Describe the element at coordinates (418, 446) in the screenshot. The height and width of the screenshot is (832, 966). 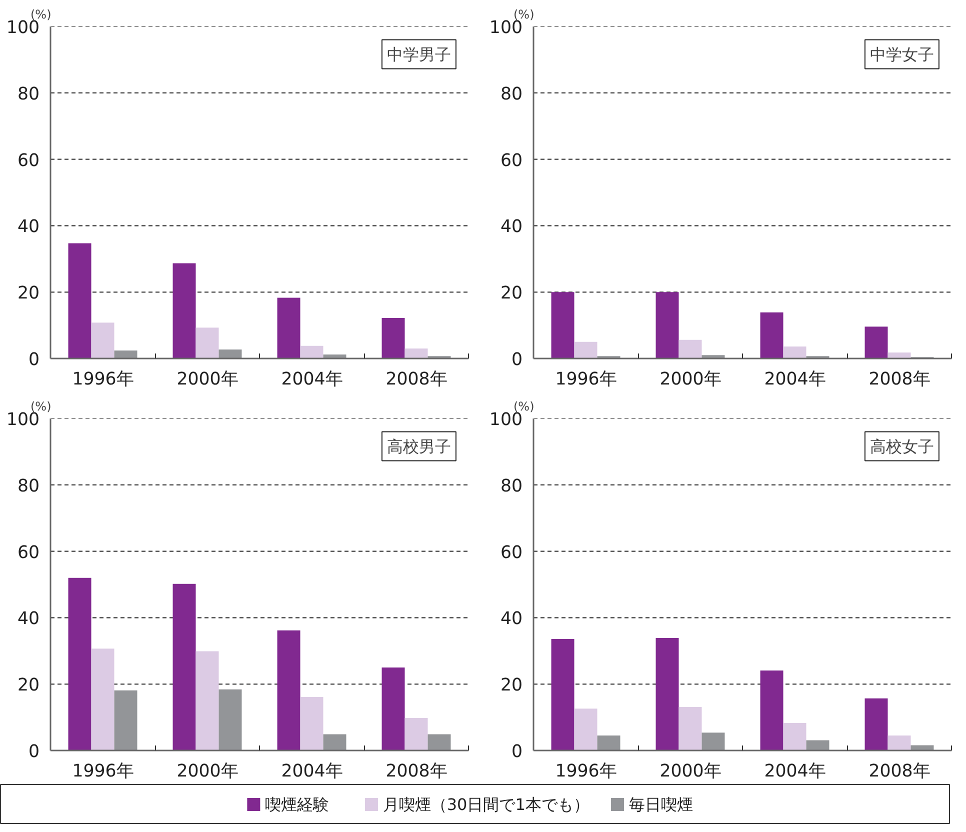
I see `text: 高校男子` at that location.